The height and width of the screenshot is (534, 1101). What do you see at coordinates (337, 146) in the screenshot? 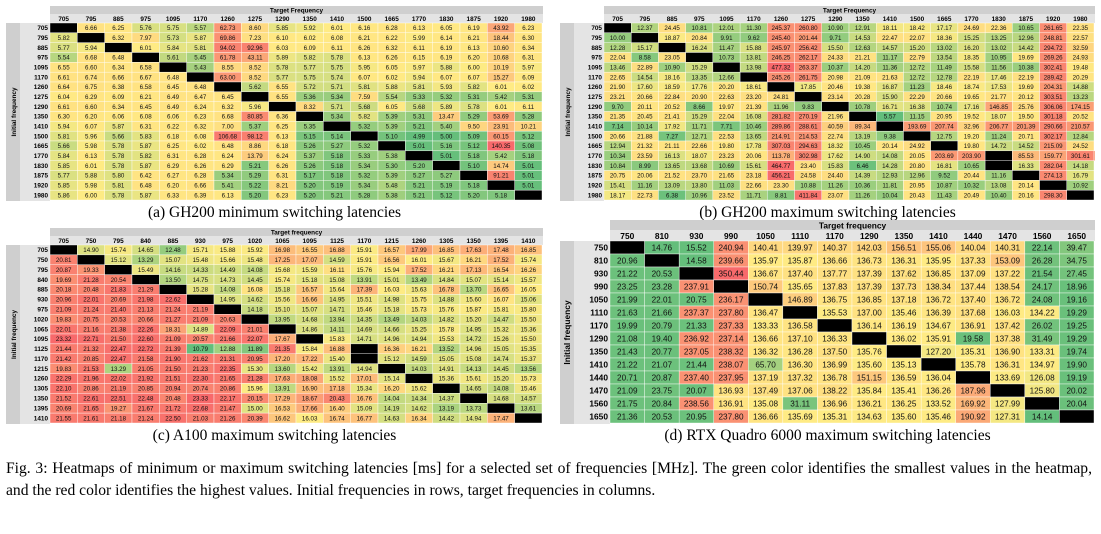
I see `cell-value: 5.27` at bounding box center [337, 146].